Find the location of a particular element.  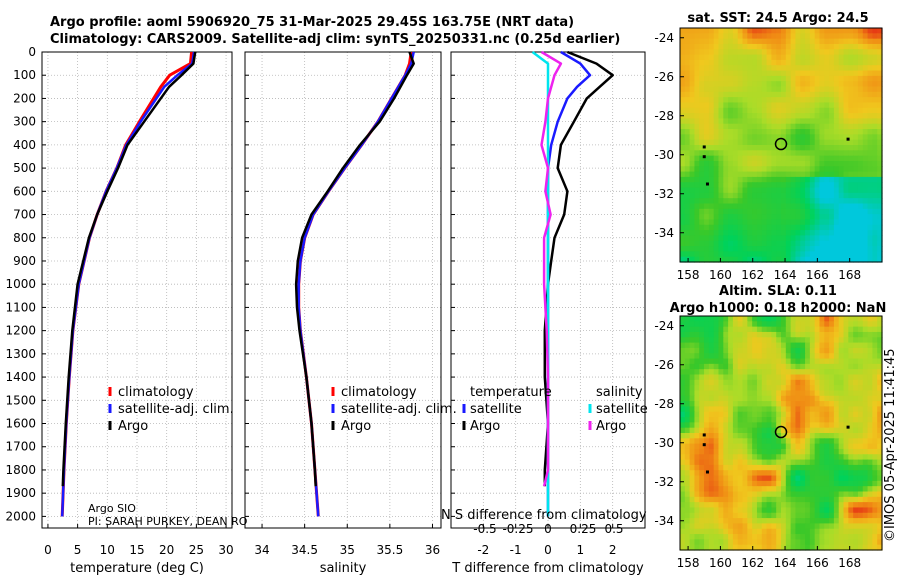

p1-xtick-label: 20 is located at coordinates (166, 550).